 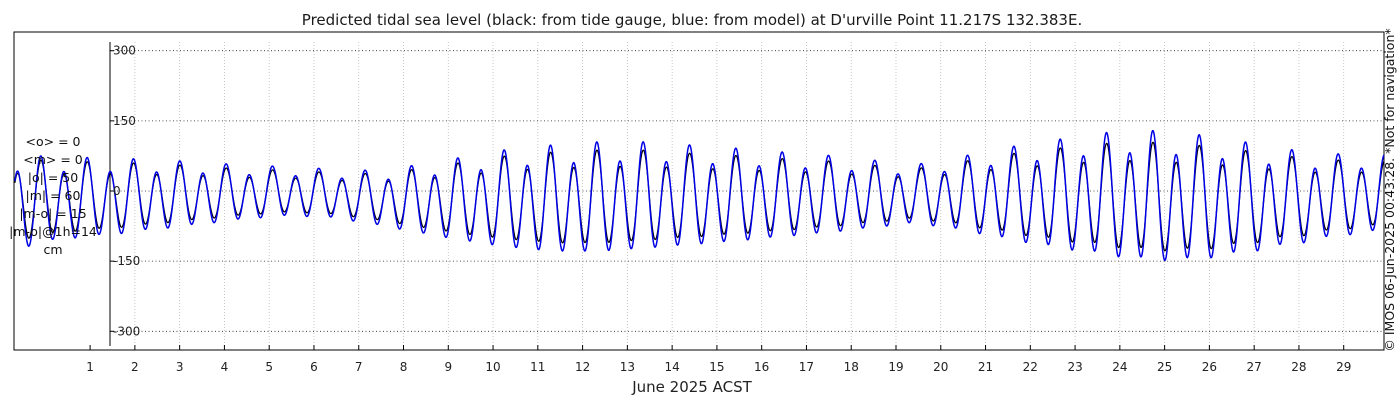 What do you see at coordinates (124, 51) in the screenshot?
I see `y-tick-label: 300` at bounding box center [124, 51].